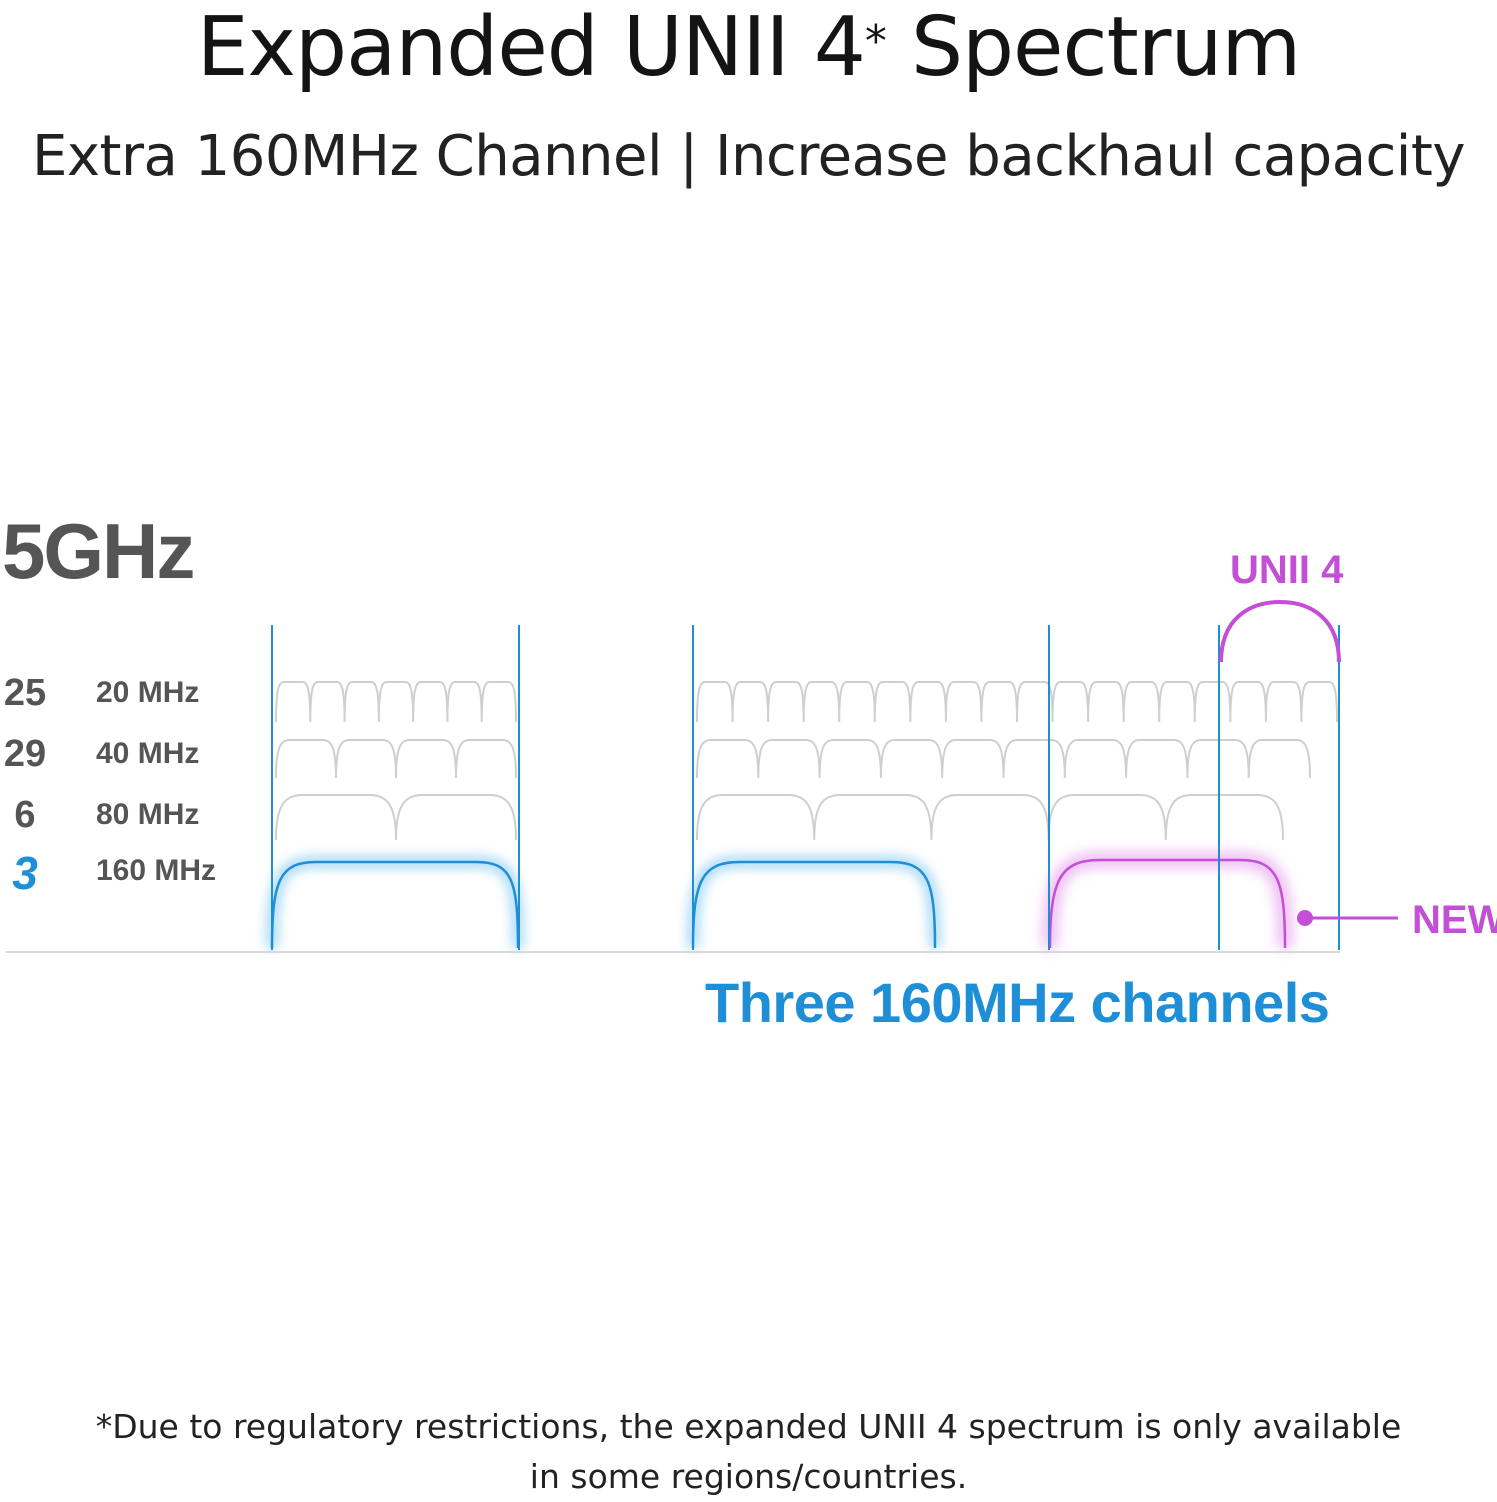 The height and width of the screenshot is (1502, 1497). Describe the element at coordinates (793, 759) in the screenshot. I see `waves-40mhz` at that location.